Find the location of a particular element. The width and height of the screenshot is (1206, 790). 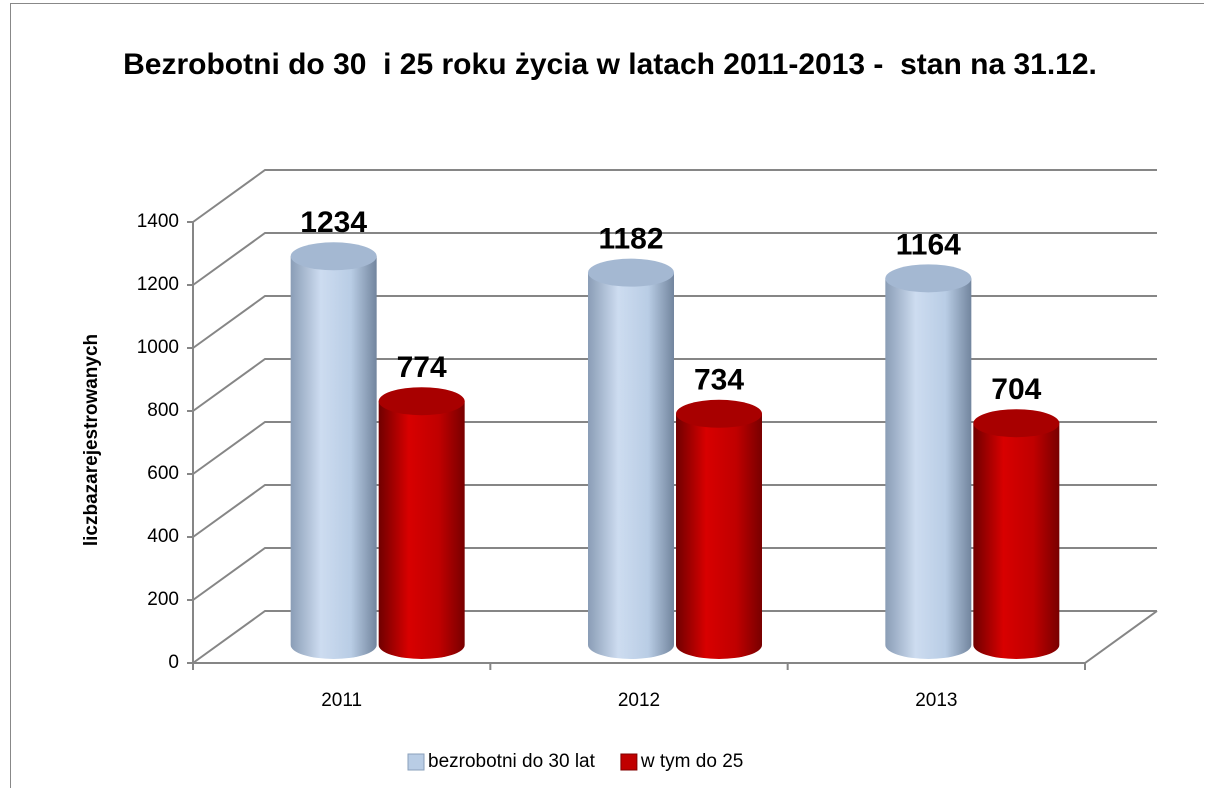

y-tick-label: 1200 is located at coordinates (158, 284).